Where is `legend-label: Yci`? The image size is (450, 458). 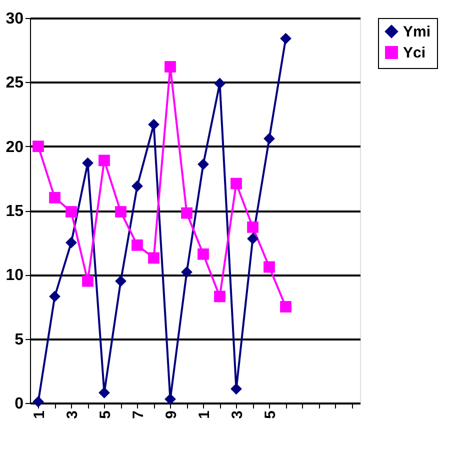 legend-label: Yci is located at coordinates (414, 53).